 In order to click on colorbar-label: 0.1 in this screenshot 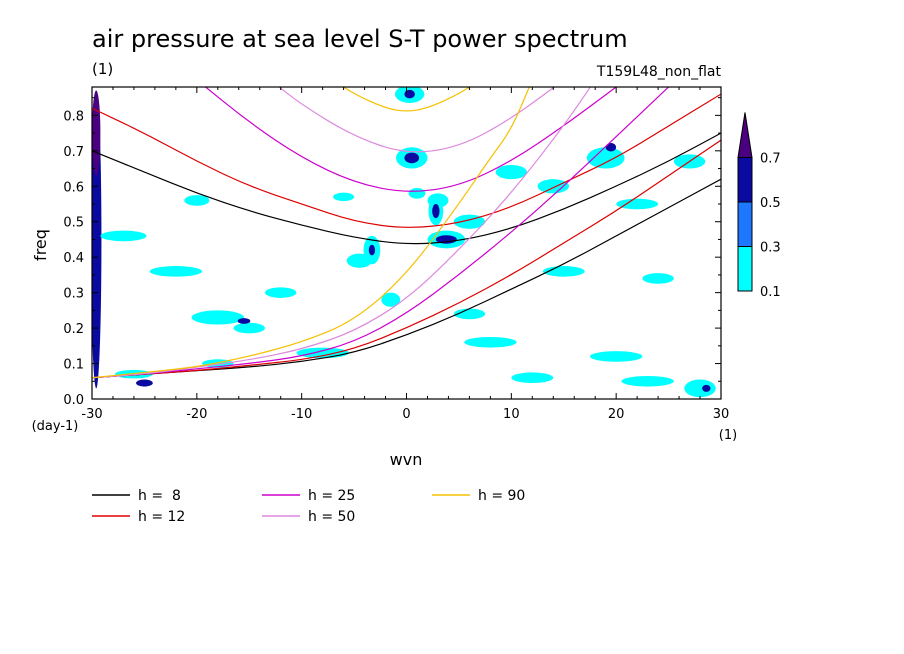, I will do `click(770, 292)`.